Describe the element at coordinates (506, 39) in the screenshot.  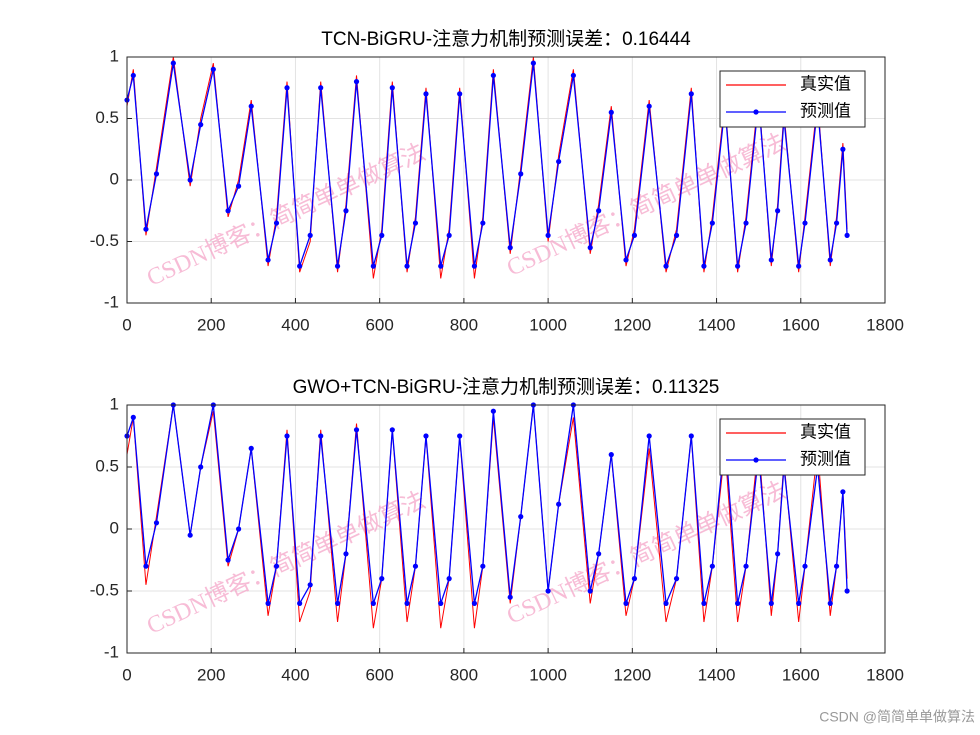
I see `chart-title: TCN-BiGRU-注意力机制预测误差：0.16444` at that location.